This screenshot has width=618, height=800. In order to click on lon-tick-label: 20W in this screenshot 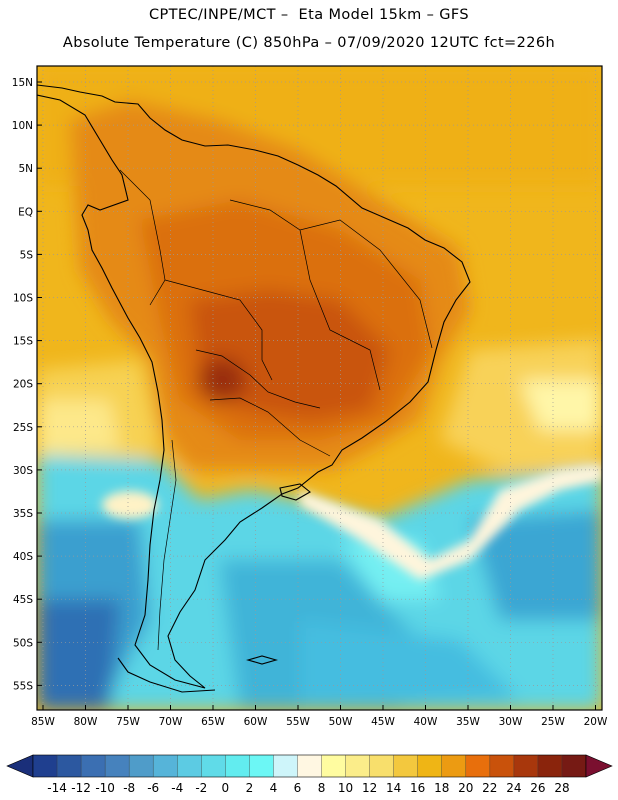, I will do `click(596, 722)`.